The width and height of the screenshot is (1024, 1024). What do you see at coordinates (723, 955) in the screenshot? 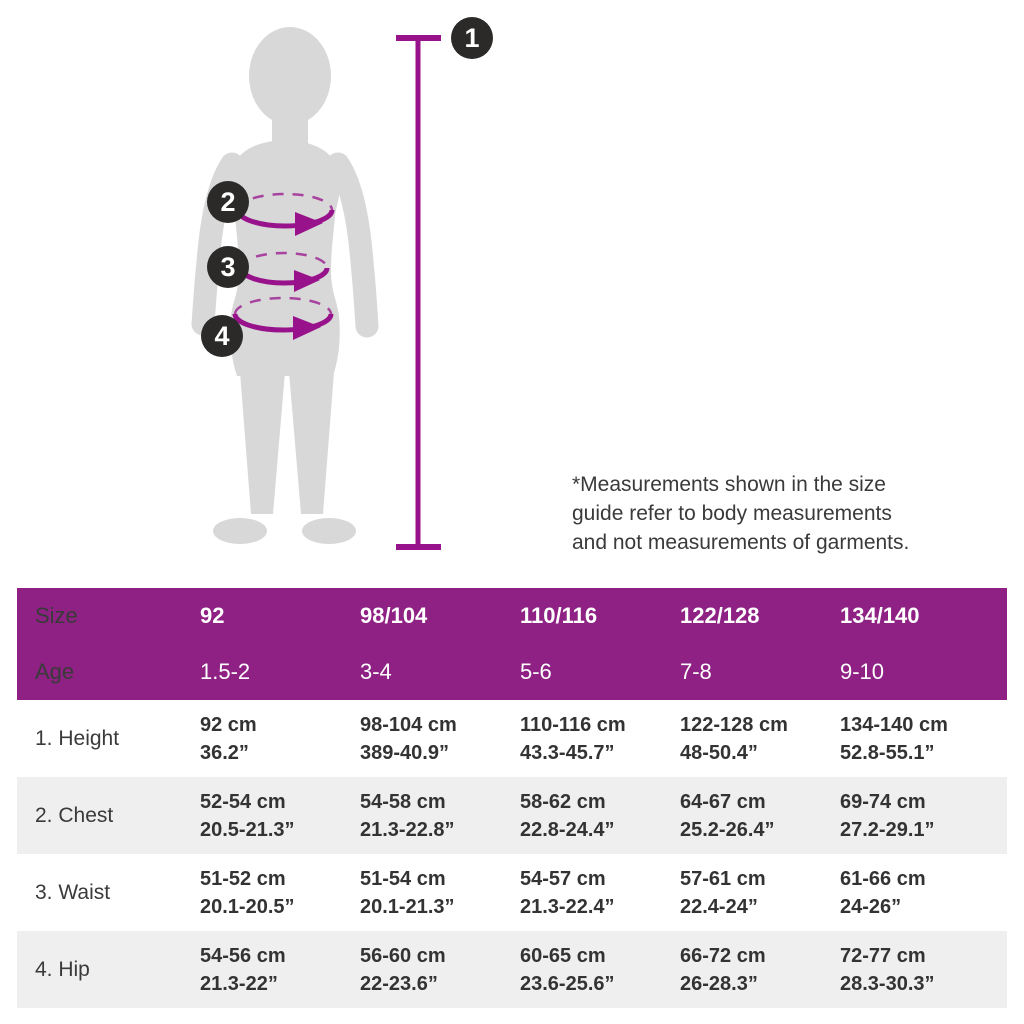
I see `cm-value: 66-72 cm` at bounding box center [723, 955].